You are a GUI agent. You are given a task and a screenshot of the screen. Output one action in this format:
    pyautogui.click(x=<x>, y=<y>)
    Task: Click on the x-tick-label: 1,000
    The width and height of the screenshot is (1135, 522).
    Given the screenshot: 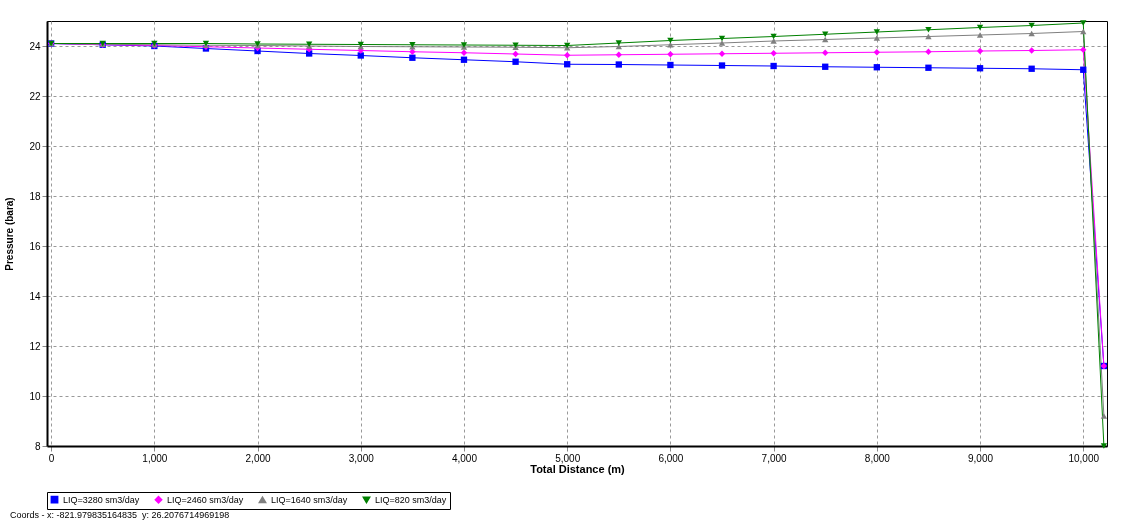 What is the action you would take?
    pyautogui.click(x=155, y=458)
    